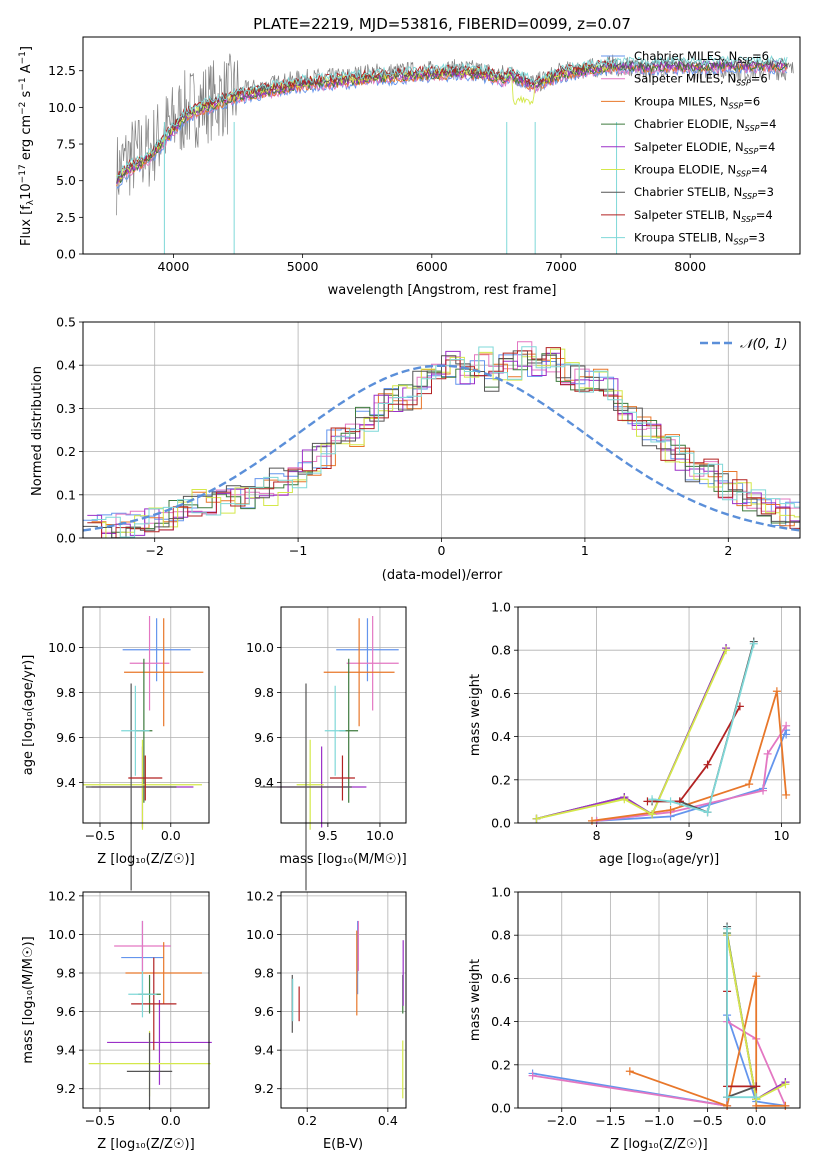  I want to click on legend-entry: Salpeter STELIB, NSSP=4, so click(703, 216).